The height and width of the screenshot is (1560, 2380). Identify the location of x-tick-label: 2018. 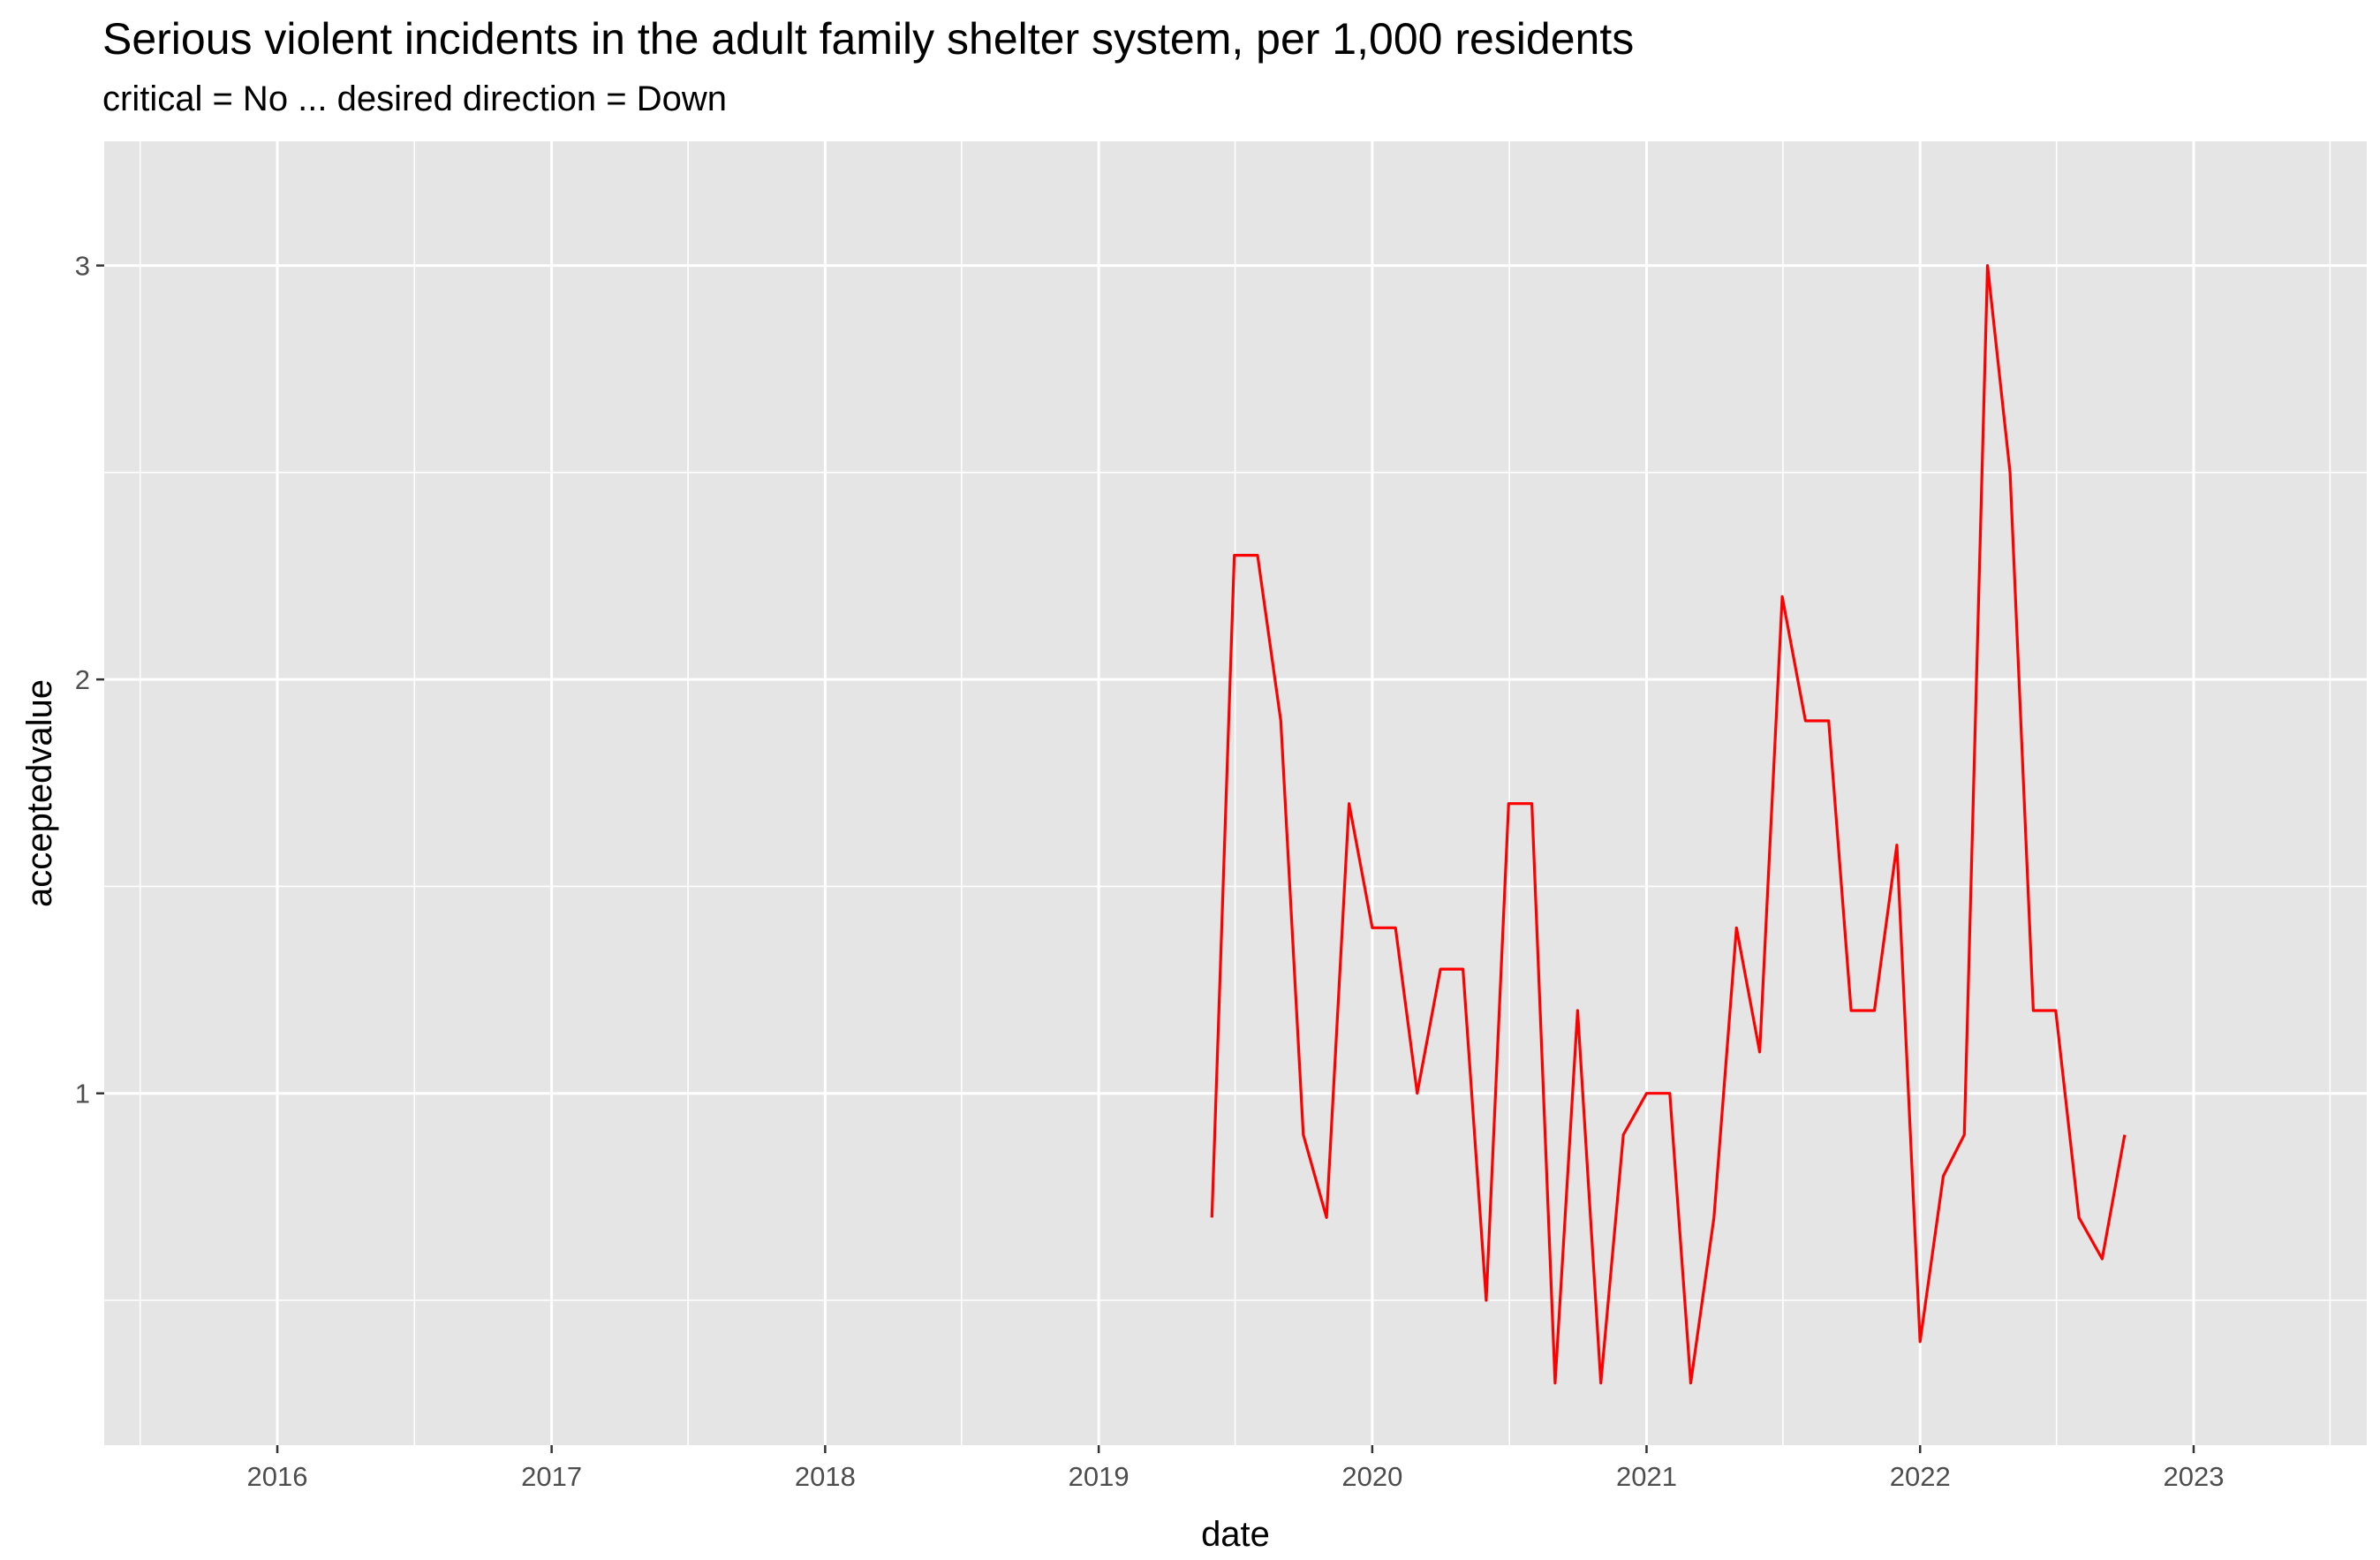
(825, 1476).